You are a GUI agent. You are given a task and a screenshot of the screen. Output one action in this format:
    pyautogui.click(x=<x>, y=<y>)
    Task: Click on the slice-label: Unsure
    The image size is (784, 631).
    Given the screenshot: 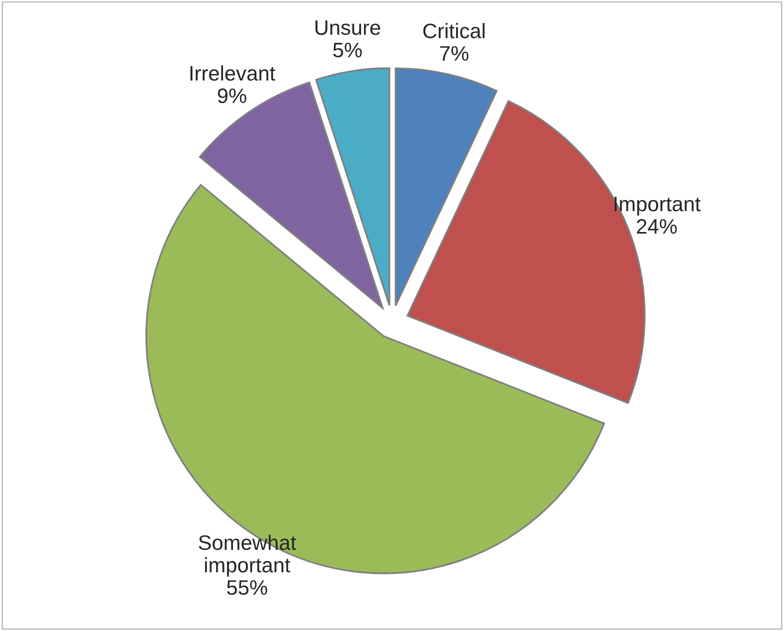 What is the action you would take?
    pyautogui.click(x=347, y=27)
    